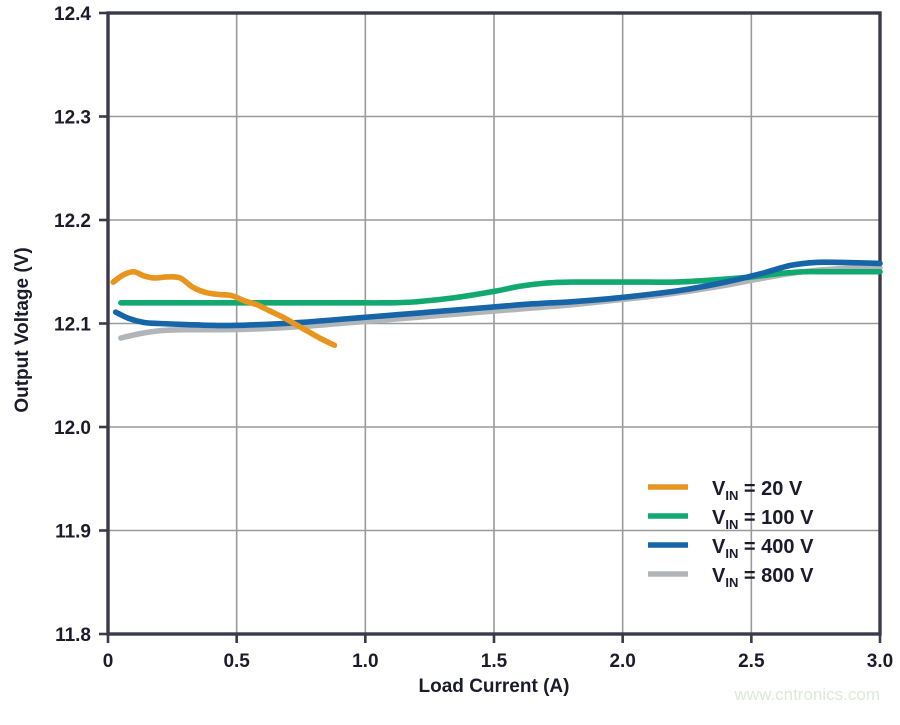 This screenshot has height=725, width=900. I want to click on y-tick-label: 12.1, so click(72, 325).